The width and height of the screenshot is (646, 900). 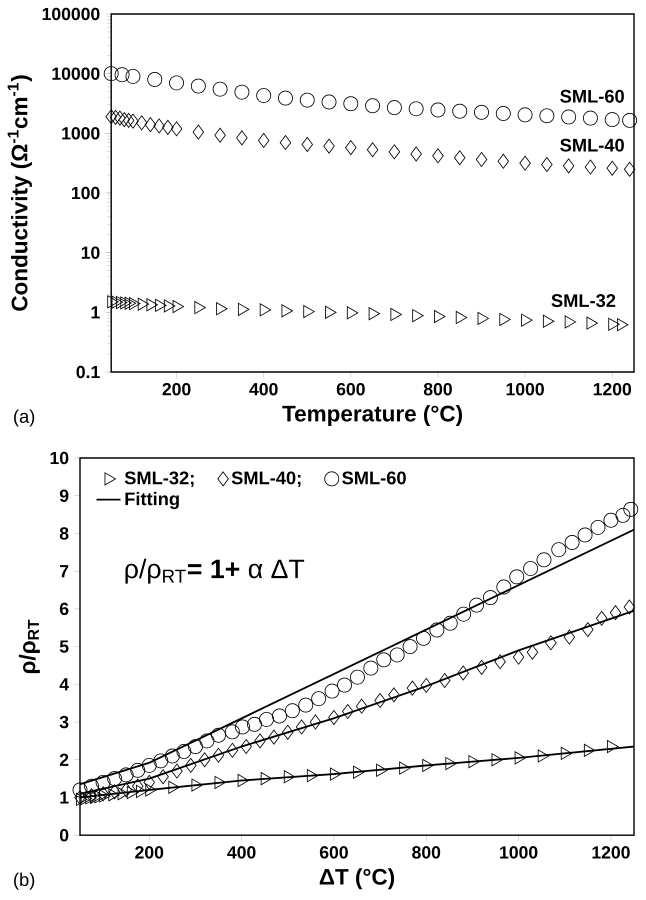 I want to click on y-tick-label: 8, so click(x=64, y=533).